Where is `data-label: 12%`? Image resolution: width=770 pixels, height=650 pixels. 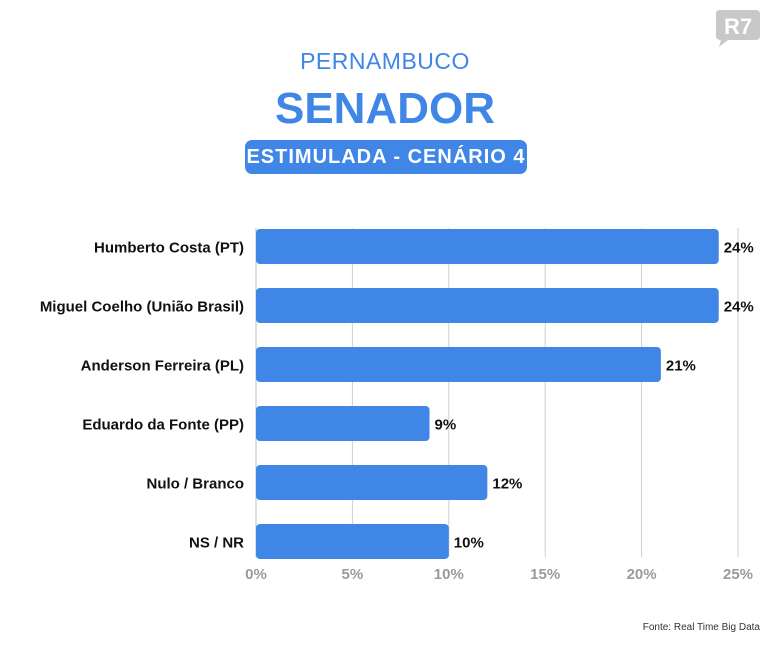 data-label: 12% is located at coordinates (507, 484).